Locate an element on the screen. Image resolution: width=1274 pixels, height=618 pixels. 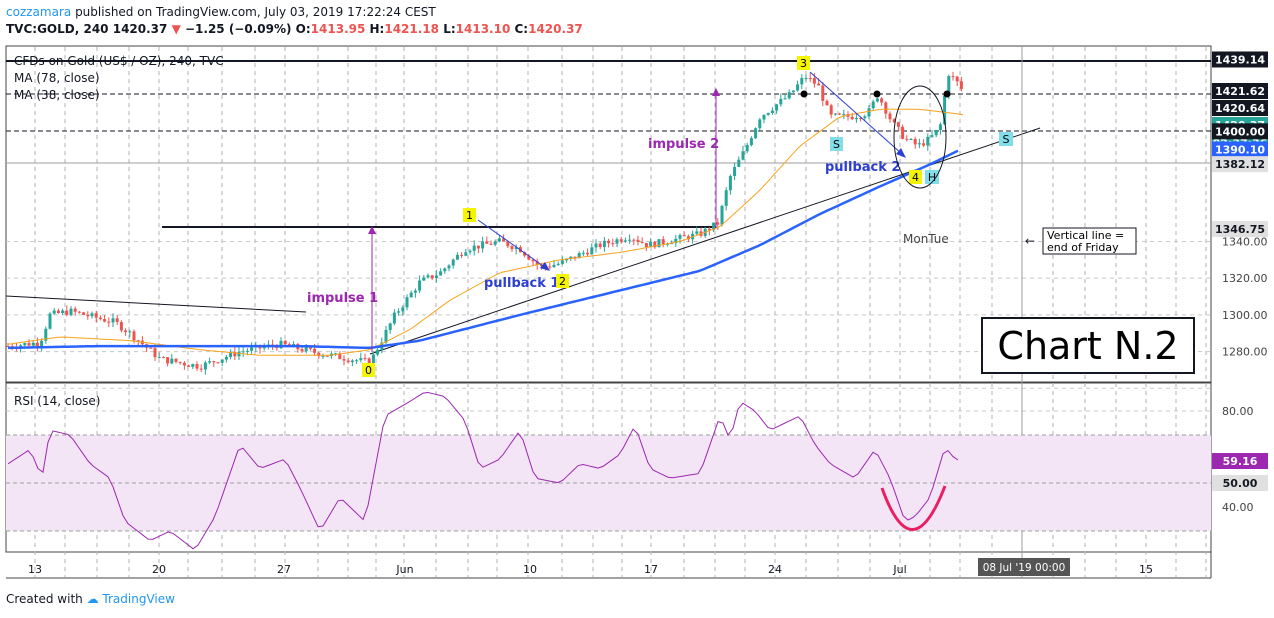
rsi-axis: 40.00 80.00 50.00 59.16 is located at coordinates (1240, 459).